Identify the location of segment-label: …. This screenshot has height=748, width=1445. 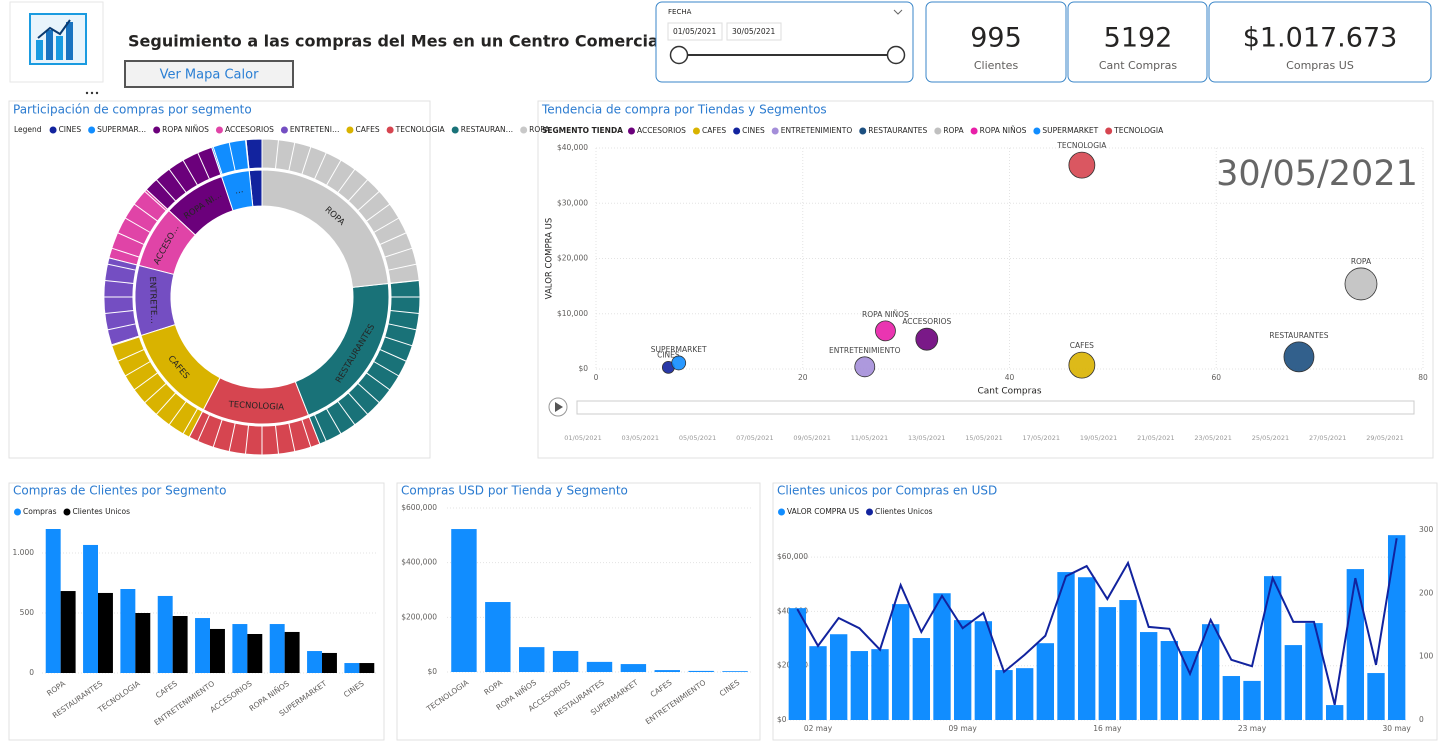
(239, 191).